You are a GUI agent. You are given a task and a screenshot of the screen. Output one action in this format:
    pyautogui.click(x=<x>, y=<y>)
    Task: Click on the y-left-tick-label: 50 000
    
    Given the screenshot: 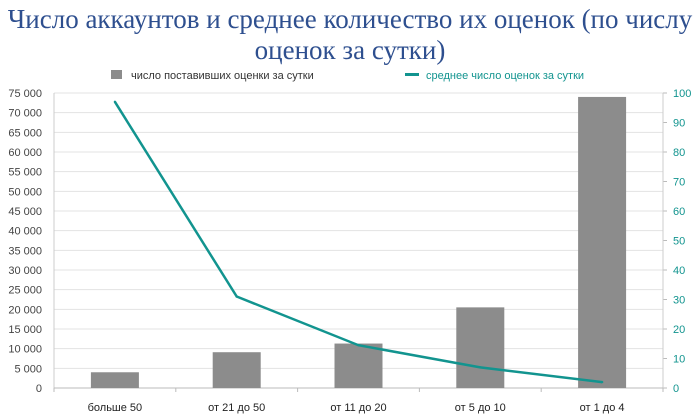 What is the action you would take?
    pyautogui.click(x=25, y=192)
    